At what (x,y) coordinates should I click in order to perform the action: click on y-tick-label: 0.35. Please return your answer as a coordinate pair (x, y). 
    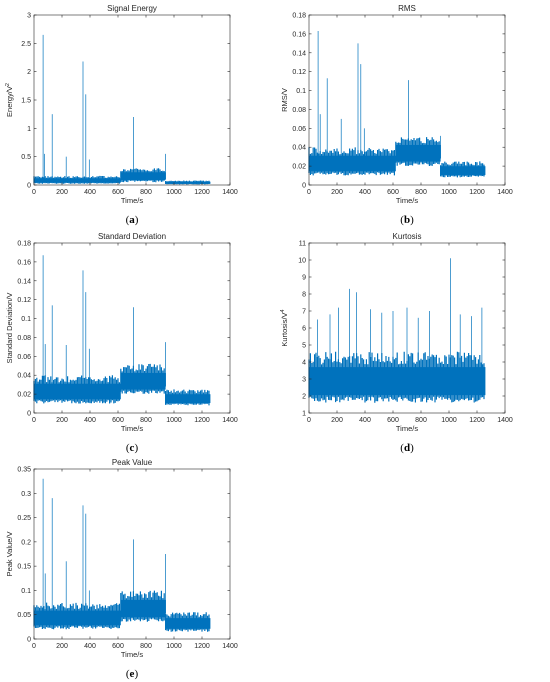
    Looking at the image, I should click on (24, 470).